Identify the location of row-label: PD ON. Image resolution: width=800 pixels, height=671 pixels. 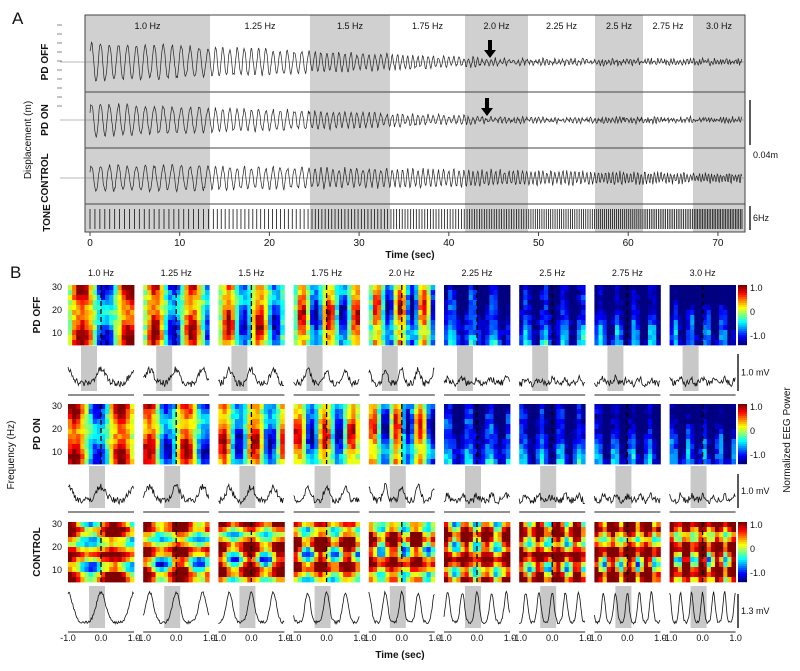
(37, 434).